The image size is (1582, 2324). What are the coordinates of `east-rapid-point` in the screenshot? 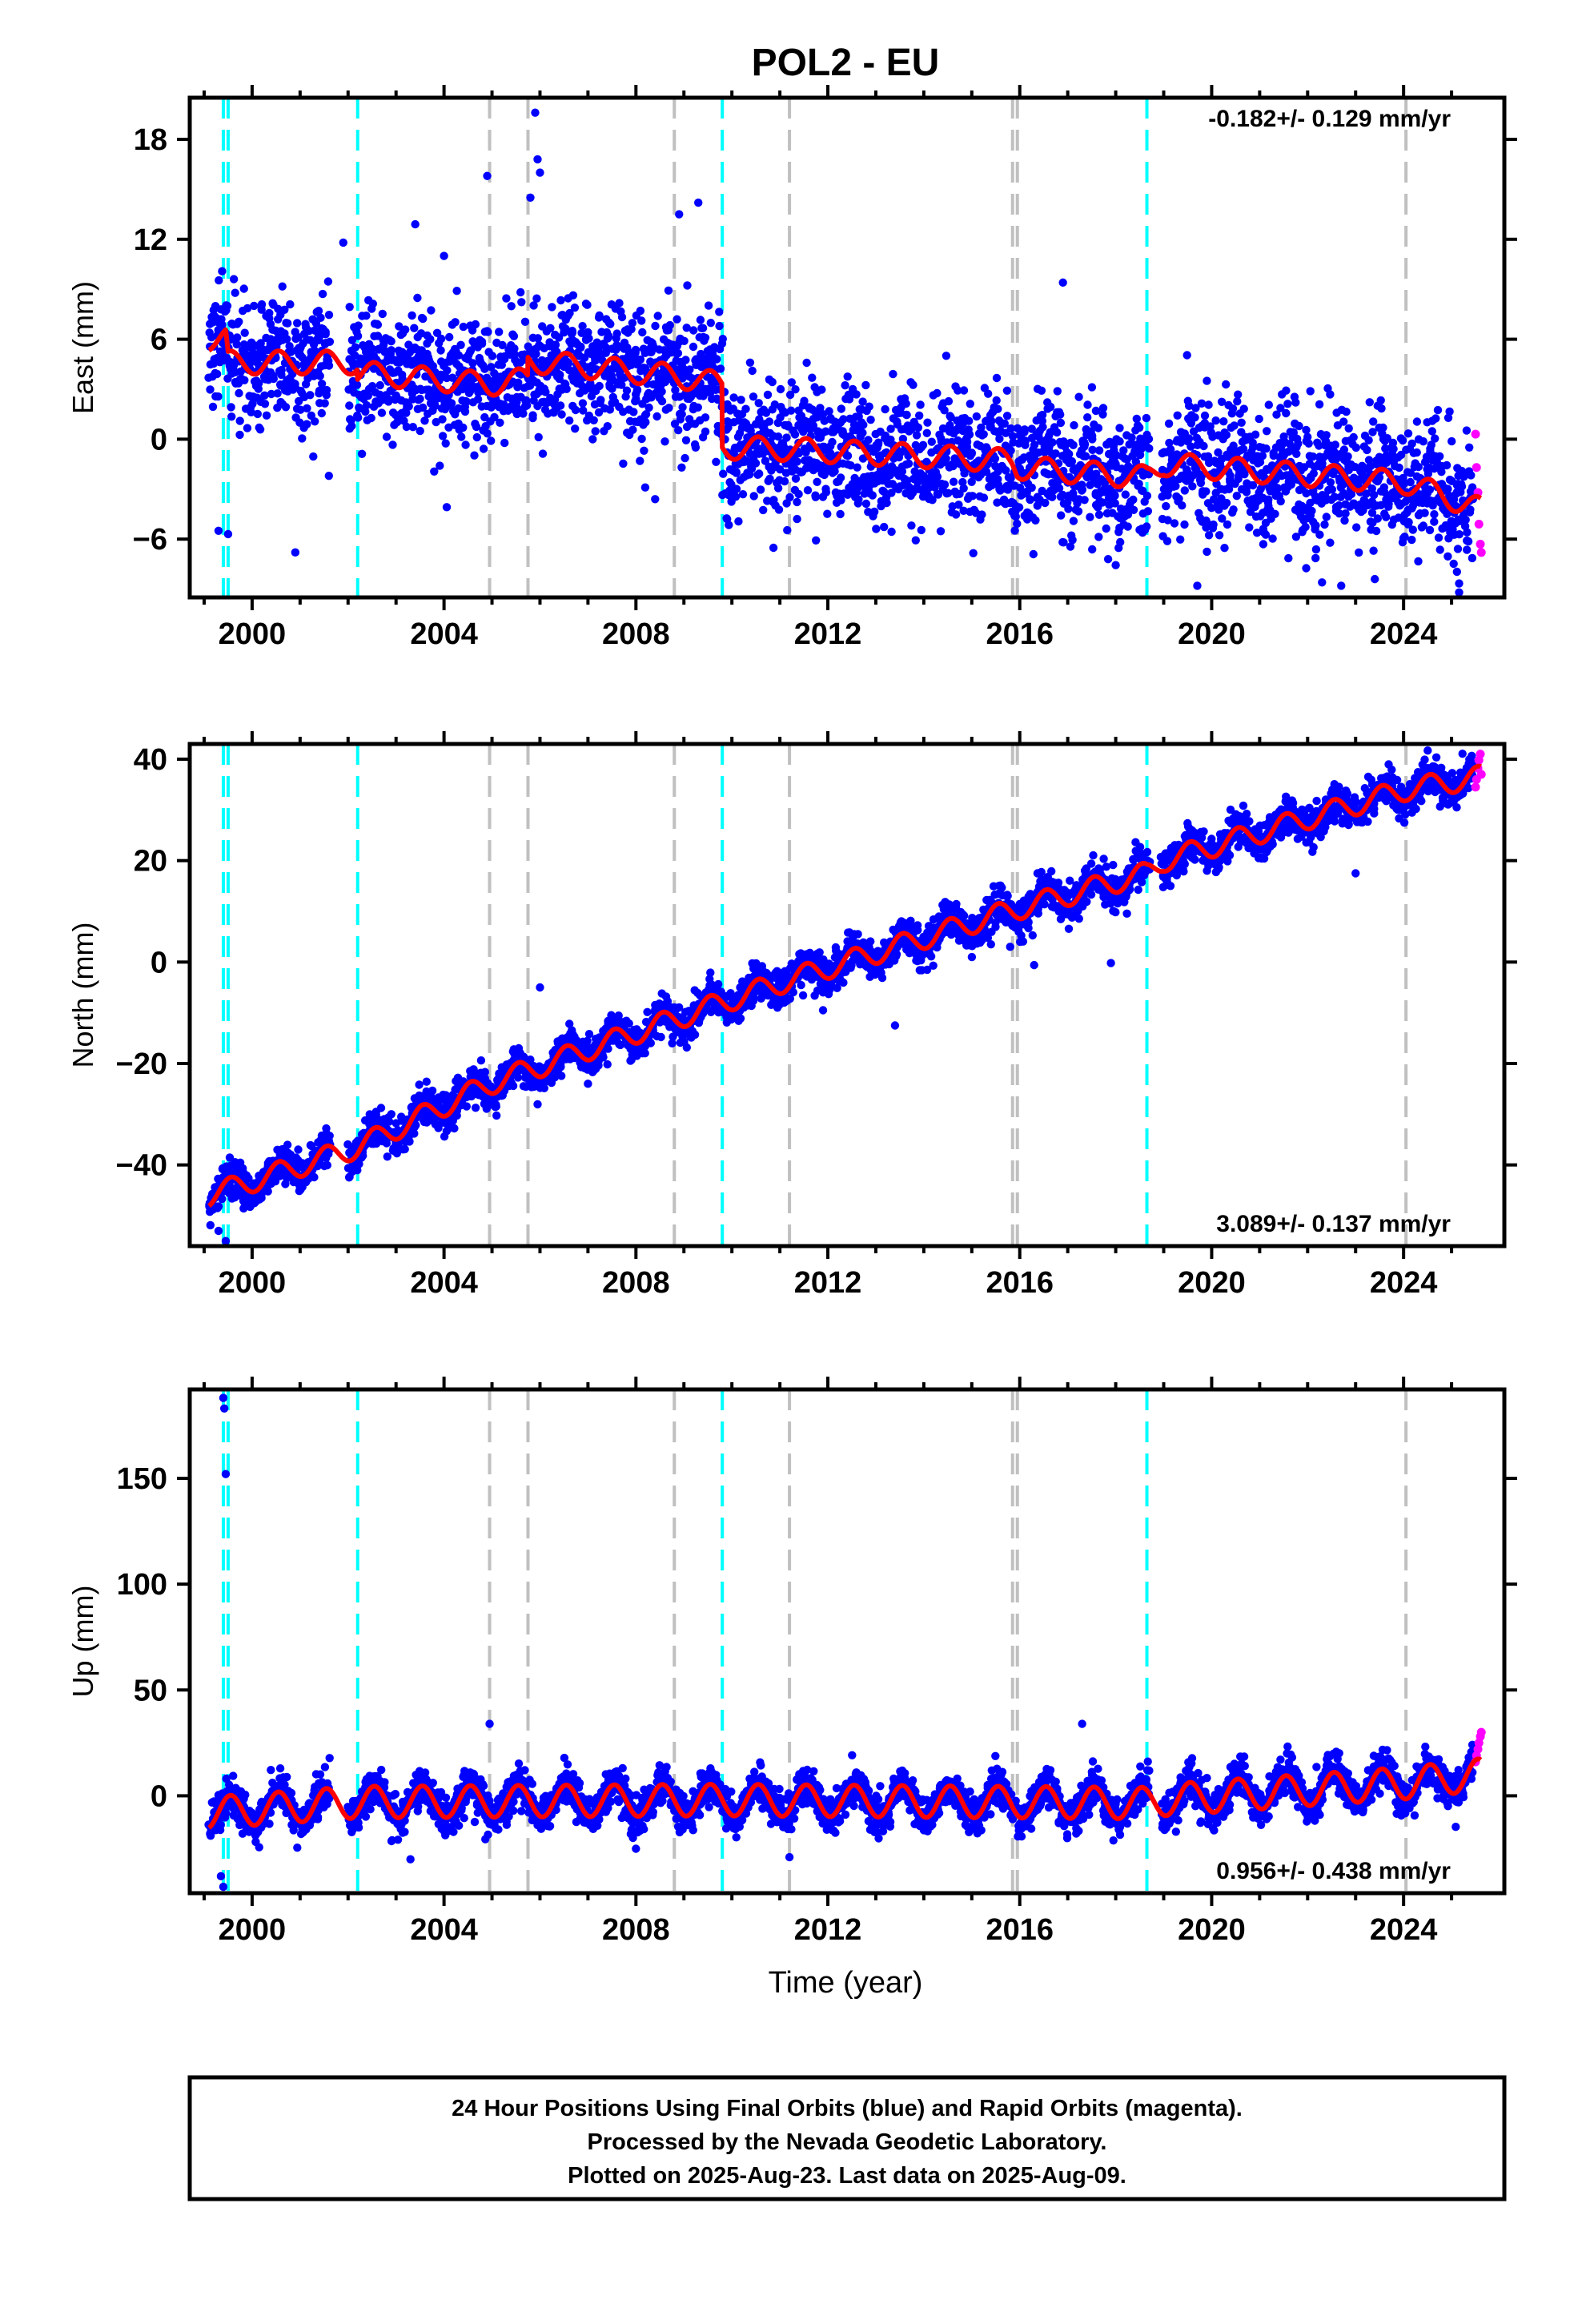 It's located at (1475, 434).